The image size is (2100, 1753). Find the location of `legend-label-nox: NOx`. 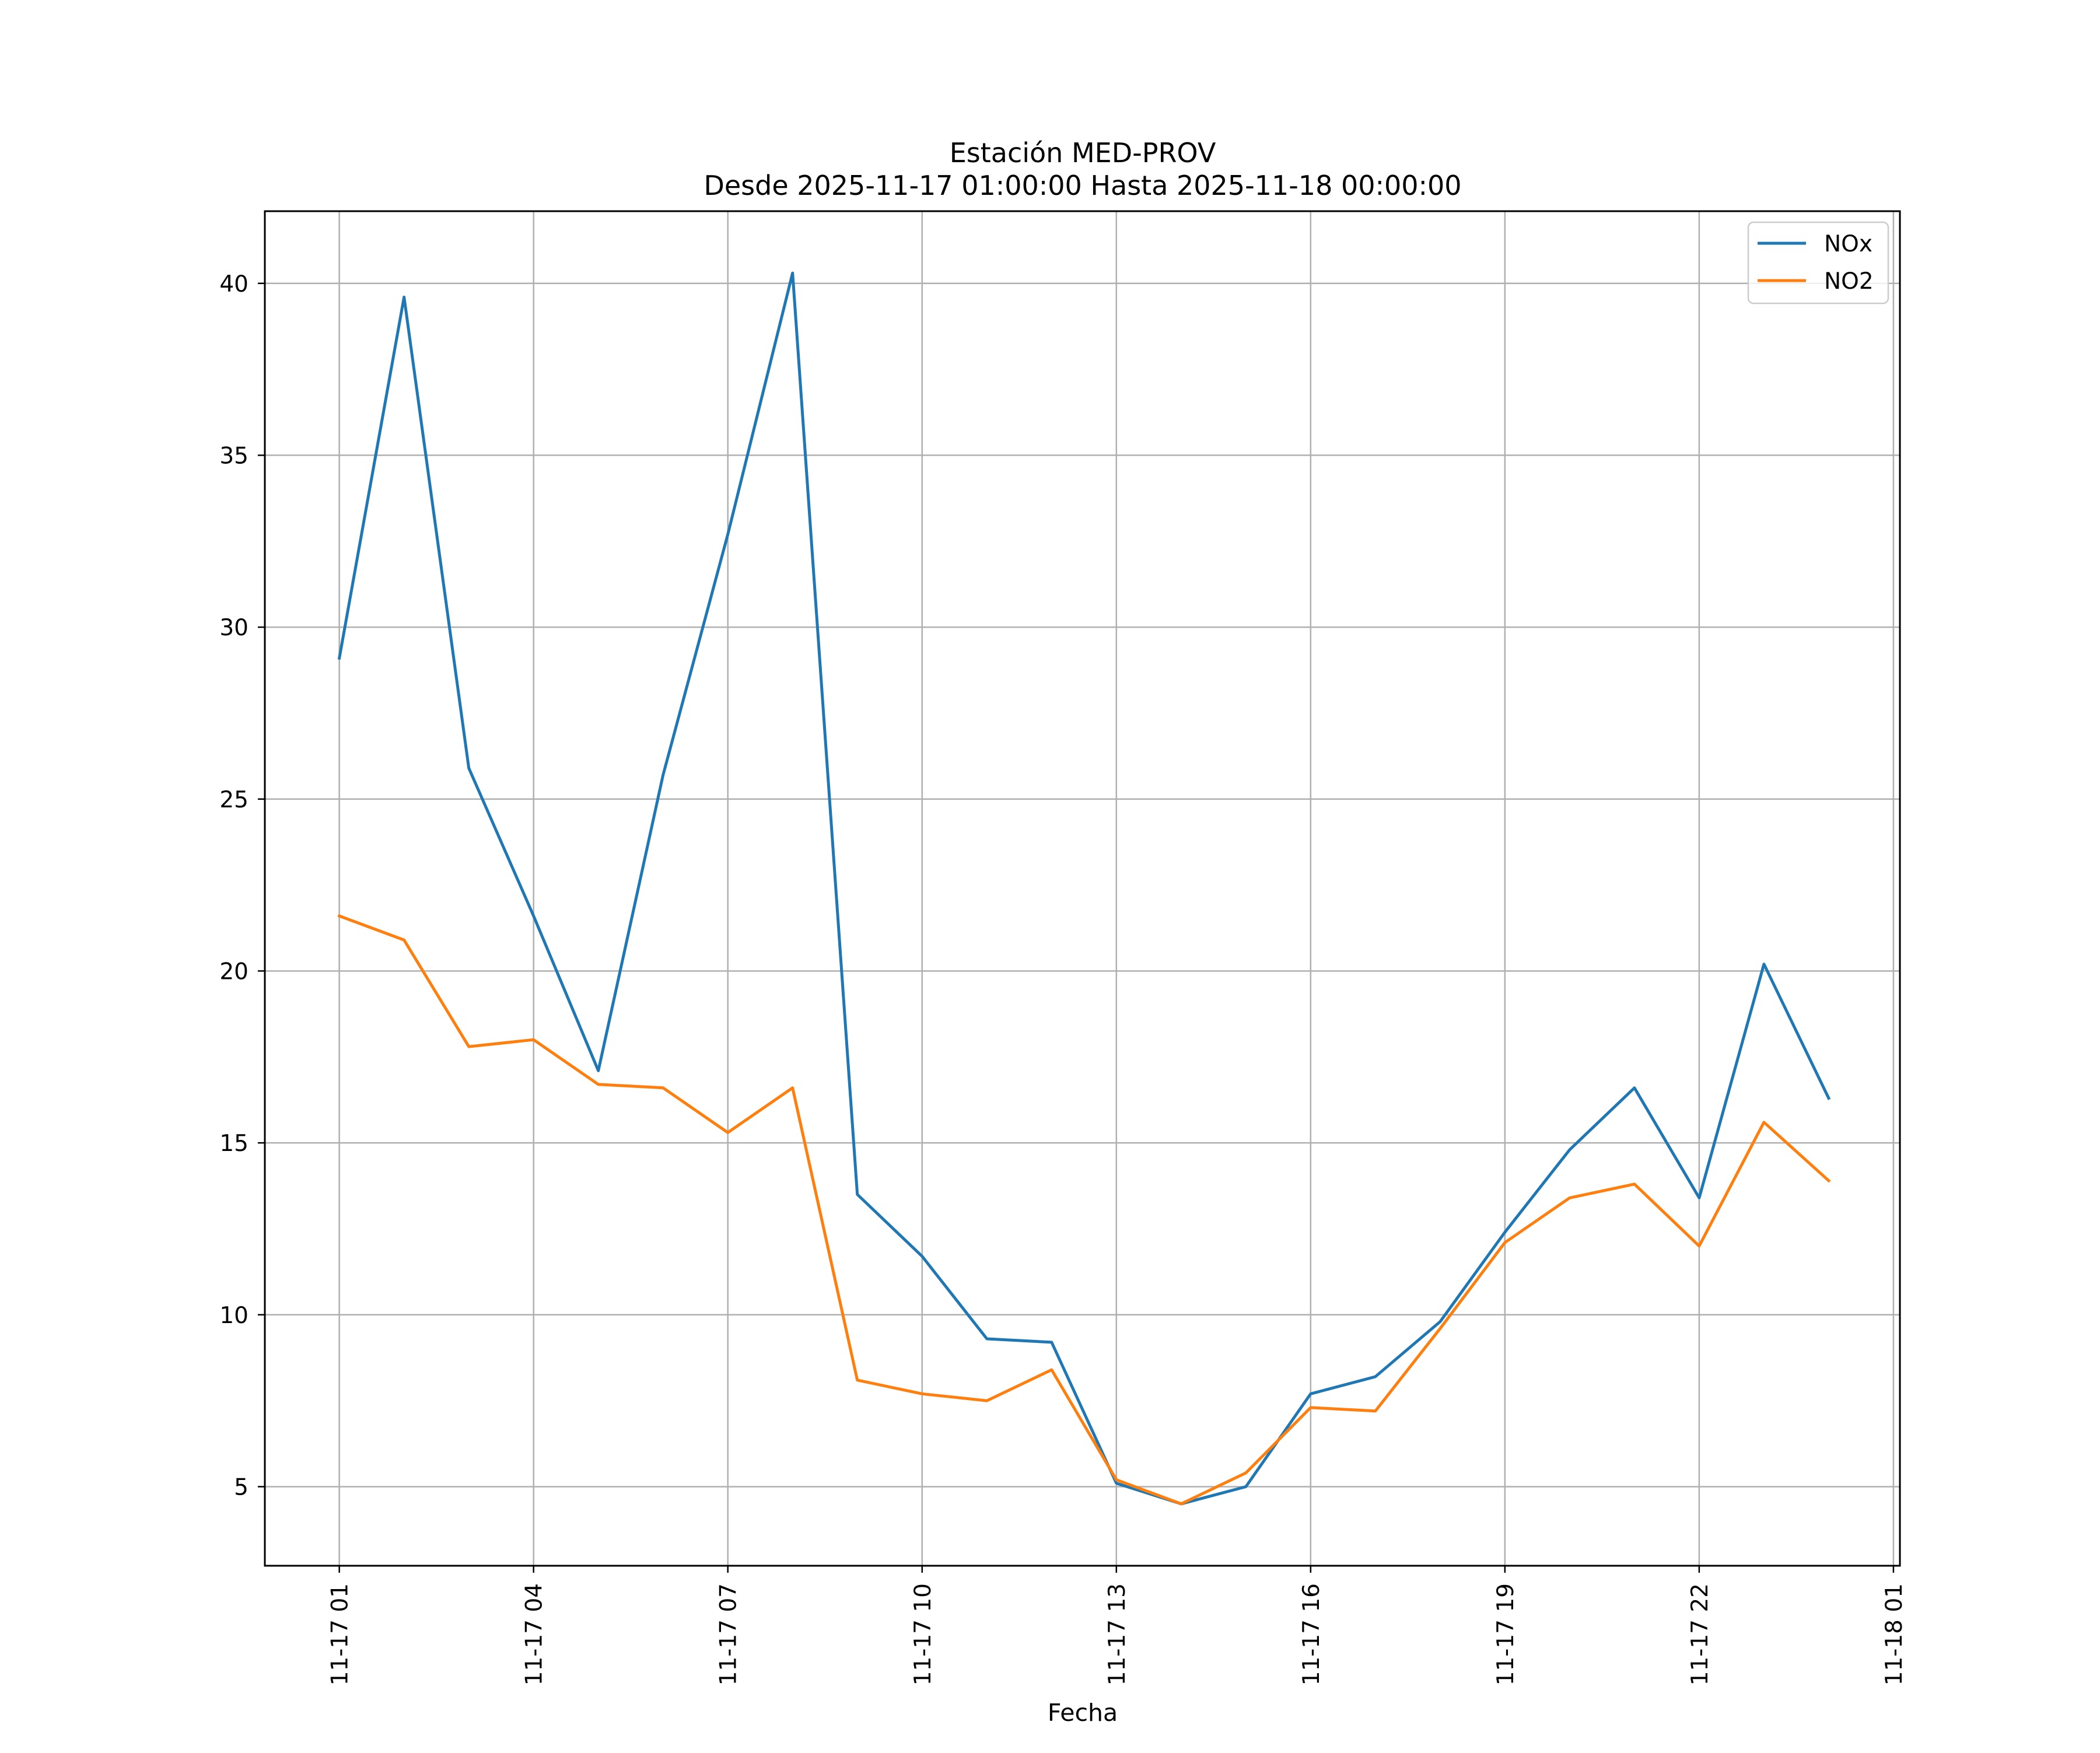

legend-label-nox: NOx is located at coordinates (1848, 244).